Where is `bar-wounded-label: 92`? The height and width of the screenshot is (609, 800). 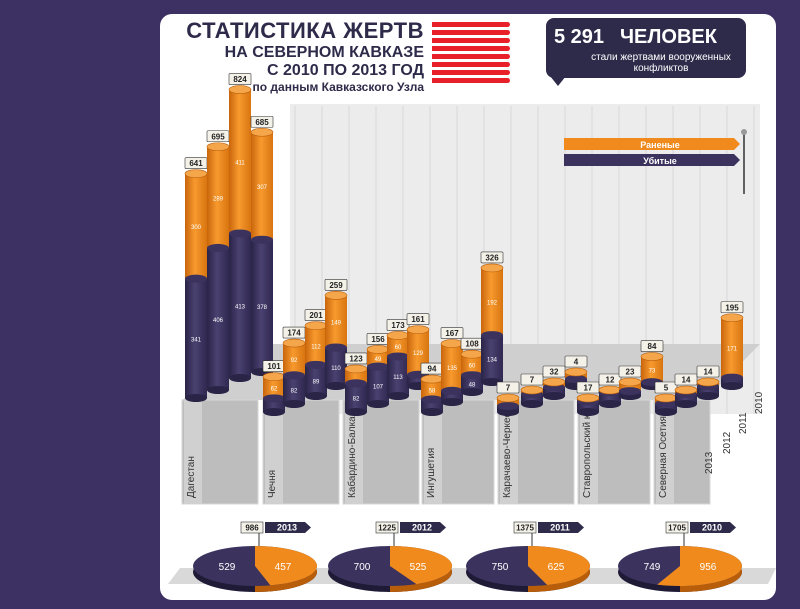 bar-wounded-label: 92 is located at coordinates (294, 361).